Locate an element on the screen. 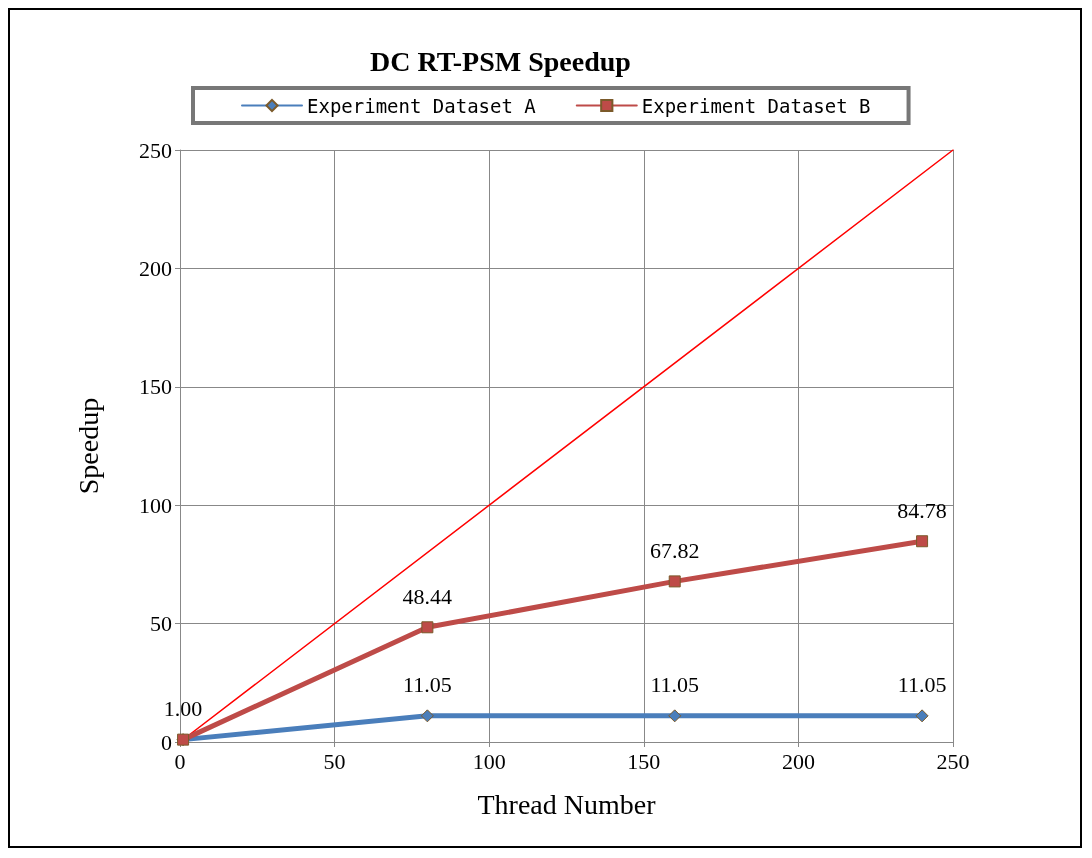 This screenshot has width=1092, height=858. y-tick-label: 200 is located at coordinates (155, 268).